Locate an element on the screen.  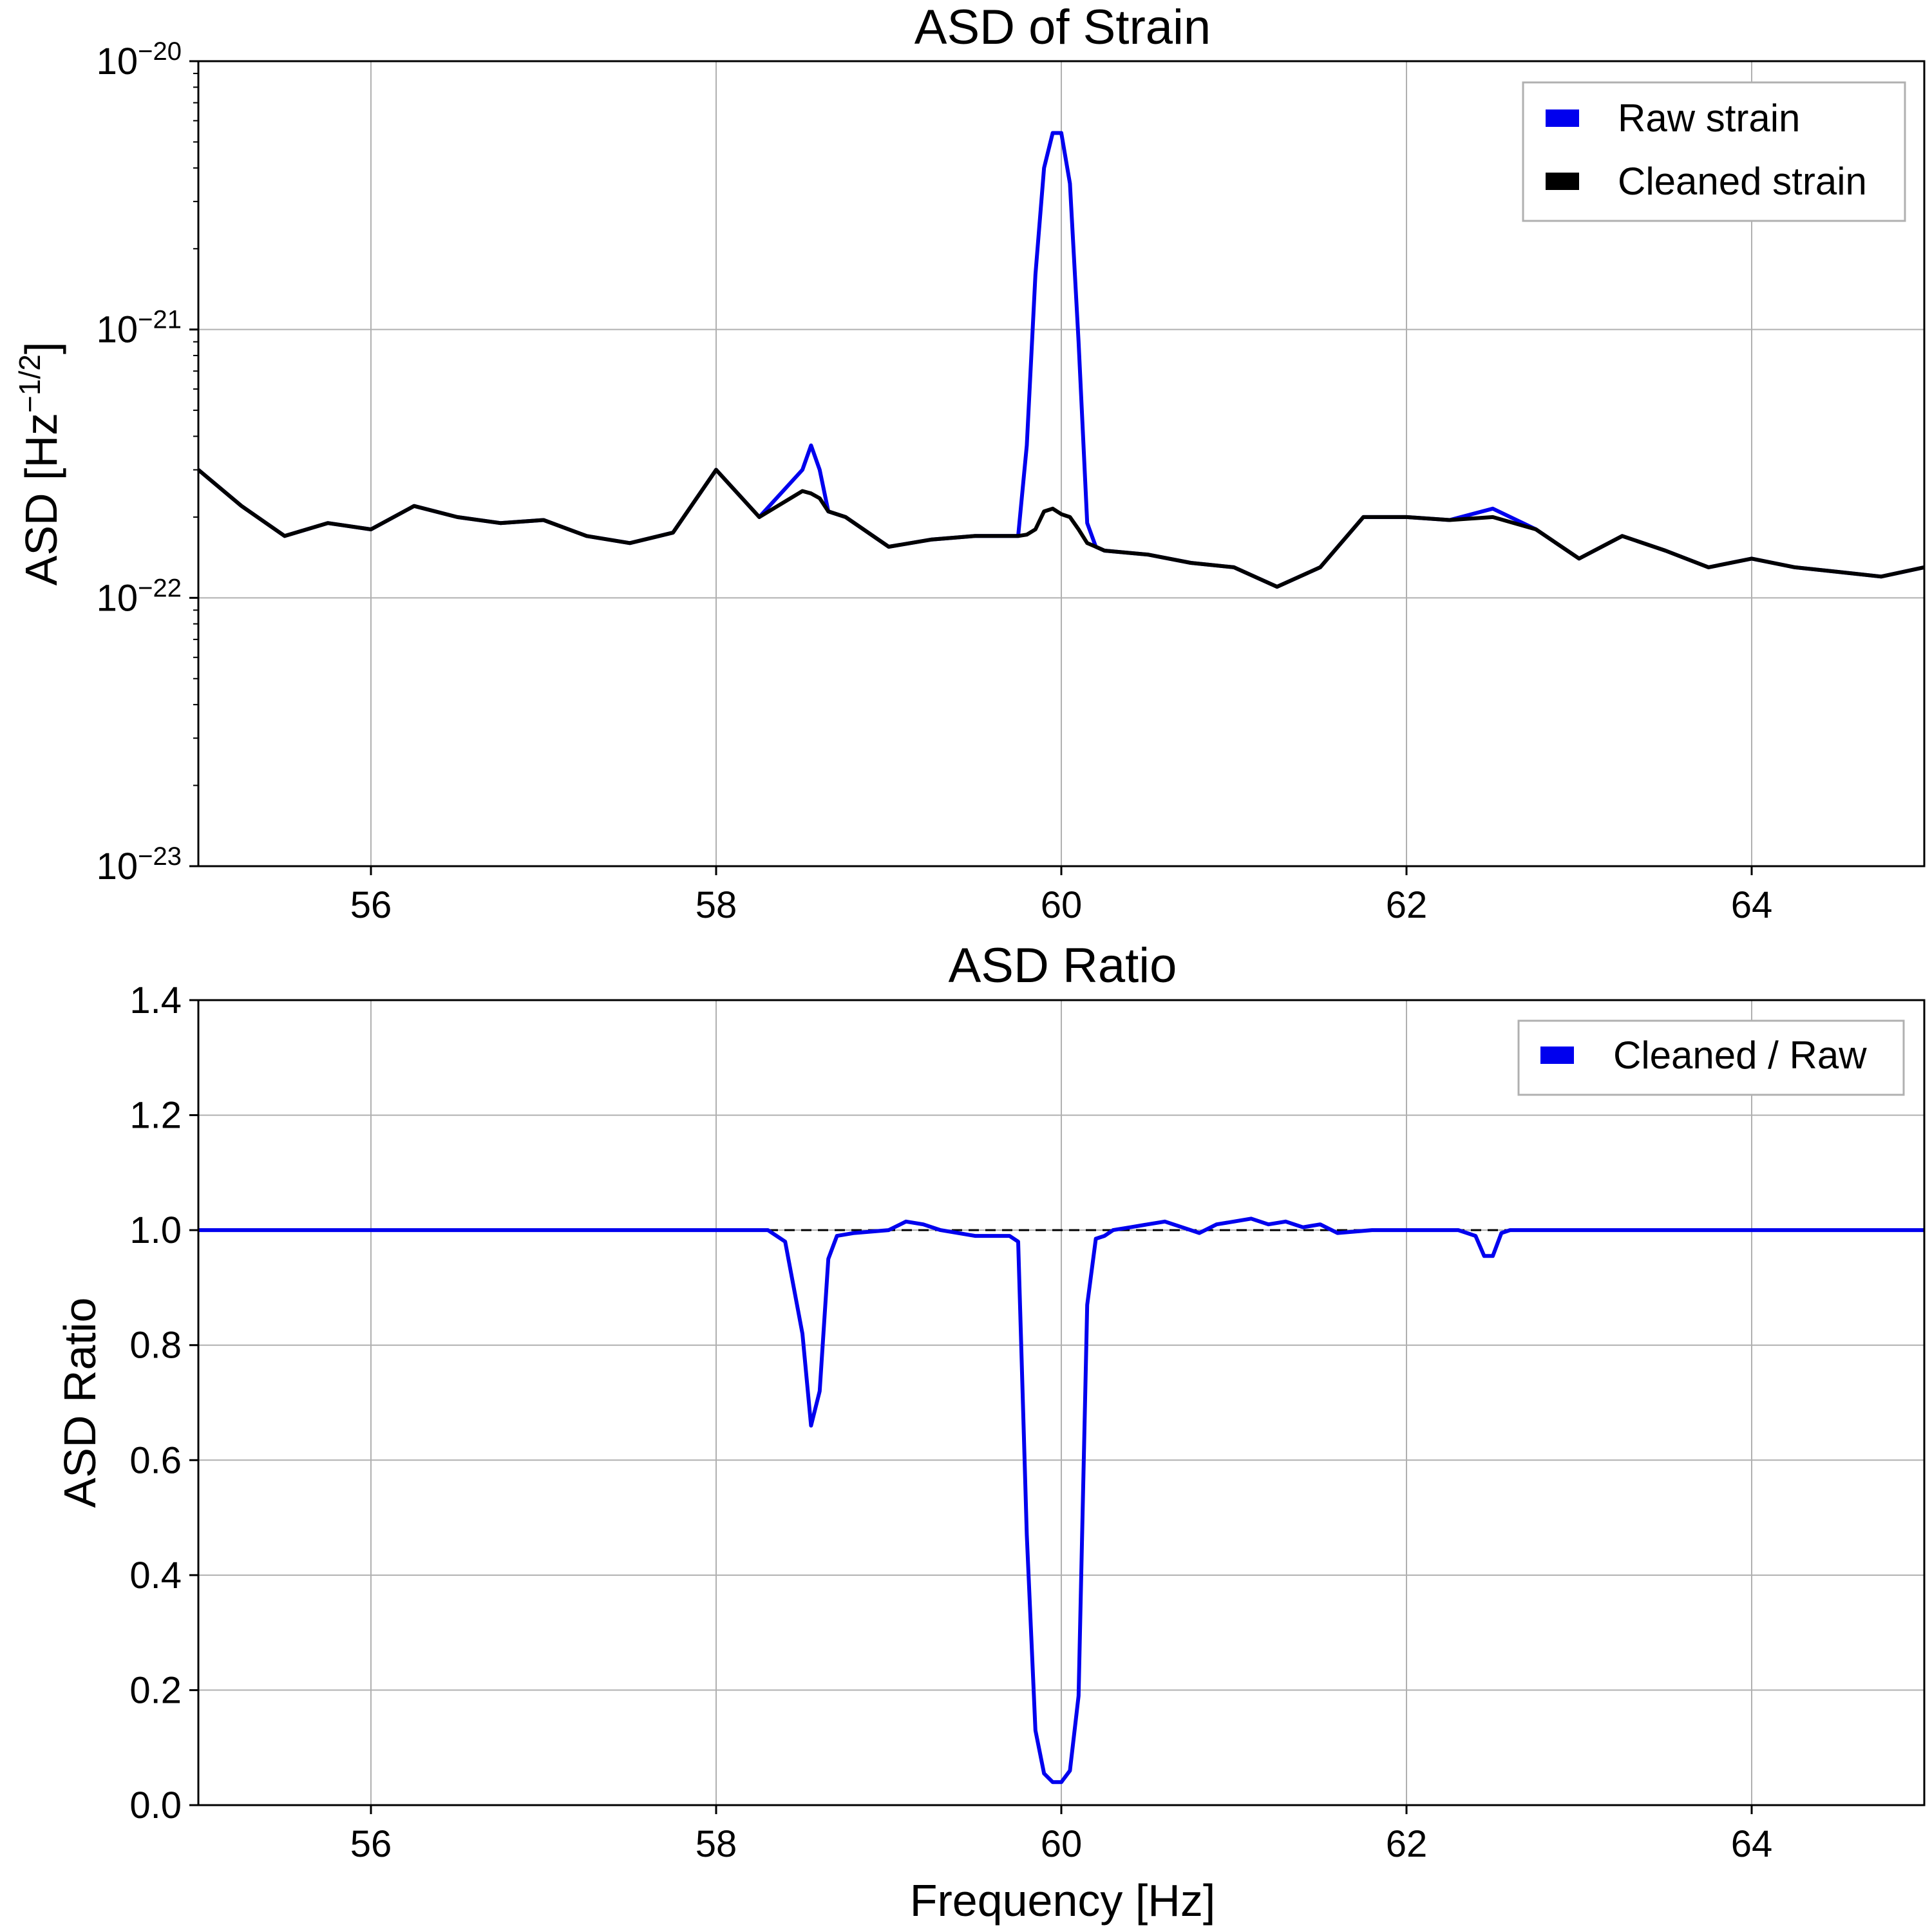
ratio-legend-swatch is located at coordinates (1557, 1055).